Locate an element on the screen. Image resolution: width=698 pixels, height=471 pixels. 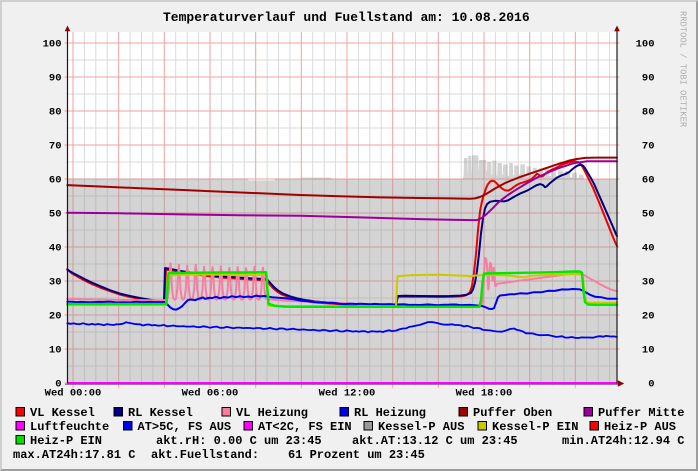
svg-text: VL Kessel is located at coordinates (62, 413).